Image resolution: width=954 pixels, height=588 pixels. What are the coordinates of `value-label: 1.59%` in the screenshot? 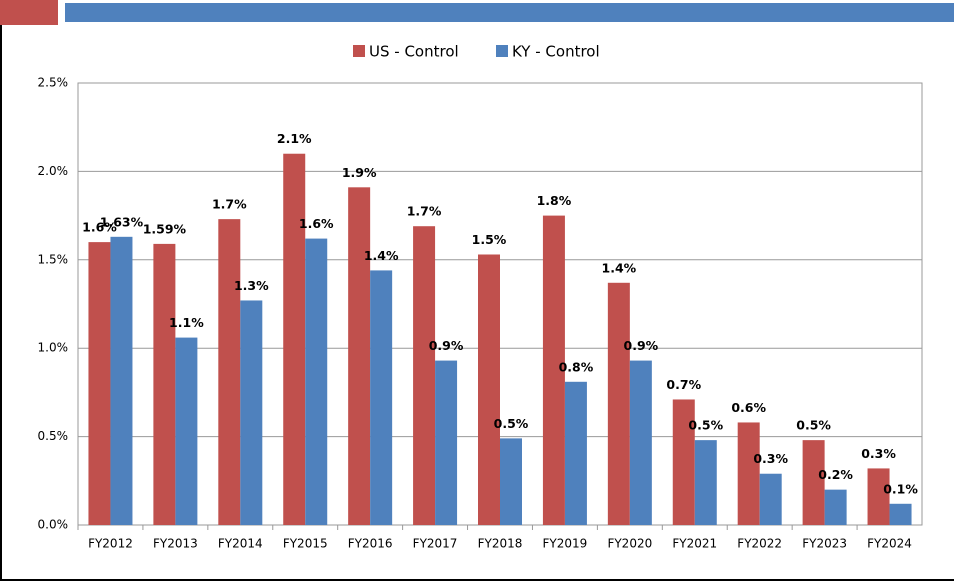 It's located at (165, 228).